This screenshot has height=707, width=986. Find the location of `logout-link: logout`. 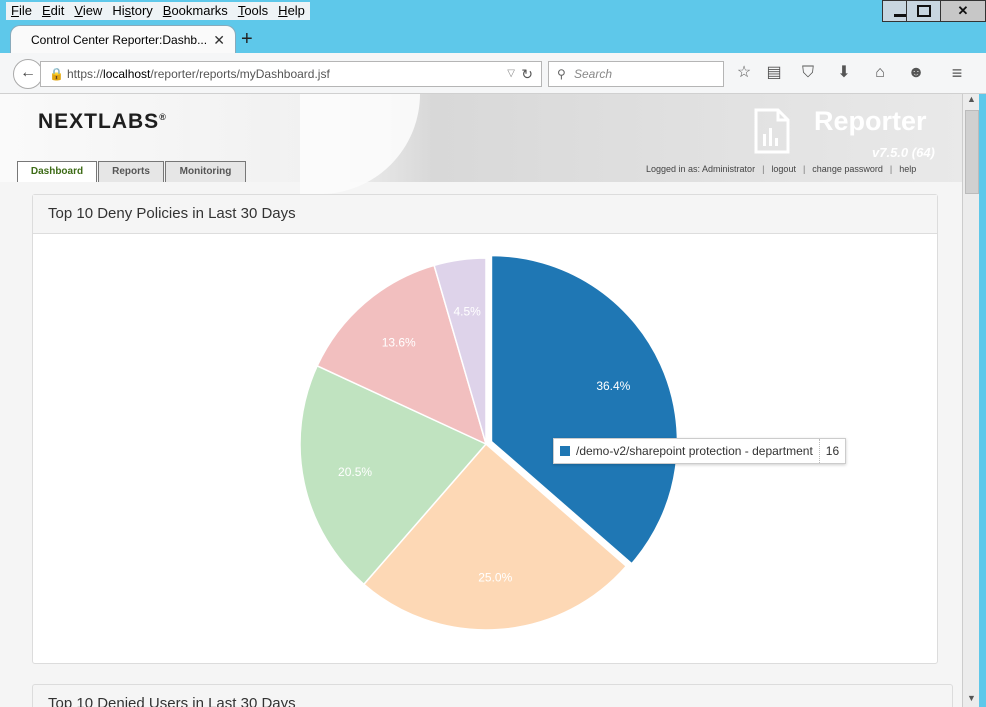

logout-link: logout is located at coordinates (783, 169).